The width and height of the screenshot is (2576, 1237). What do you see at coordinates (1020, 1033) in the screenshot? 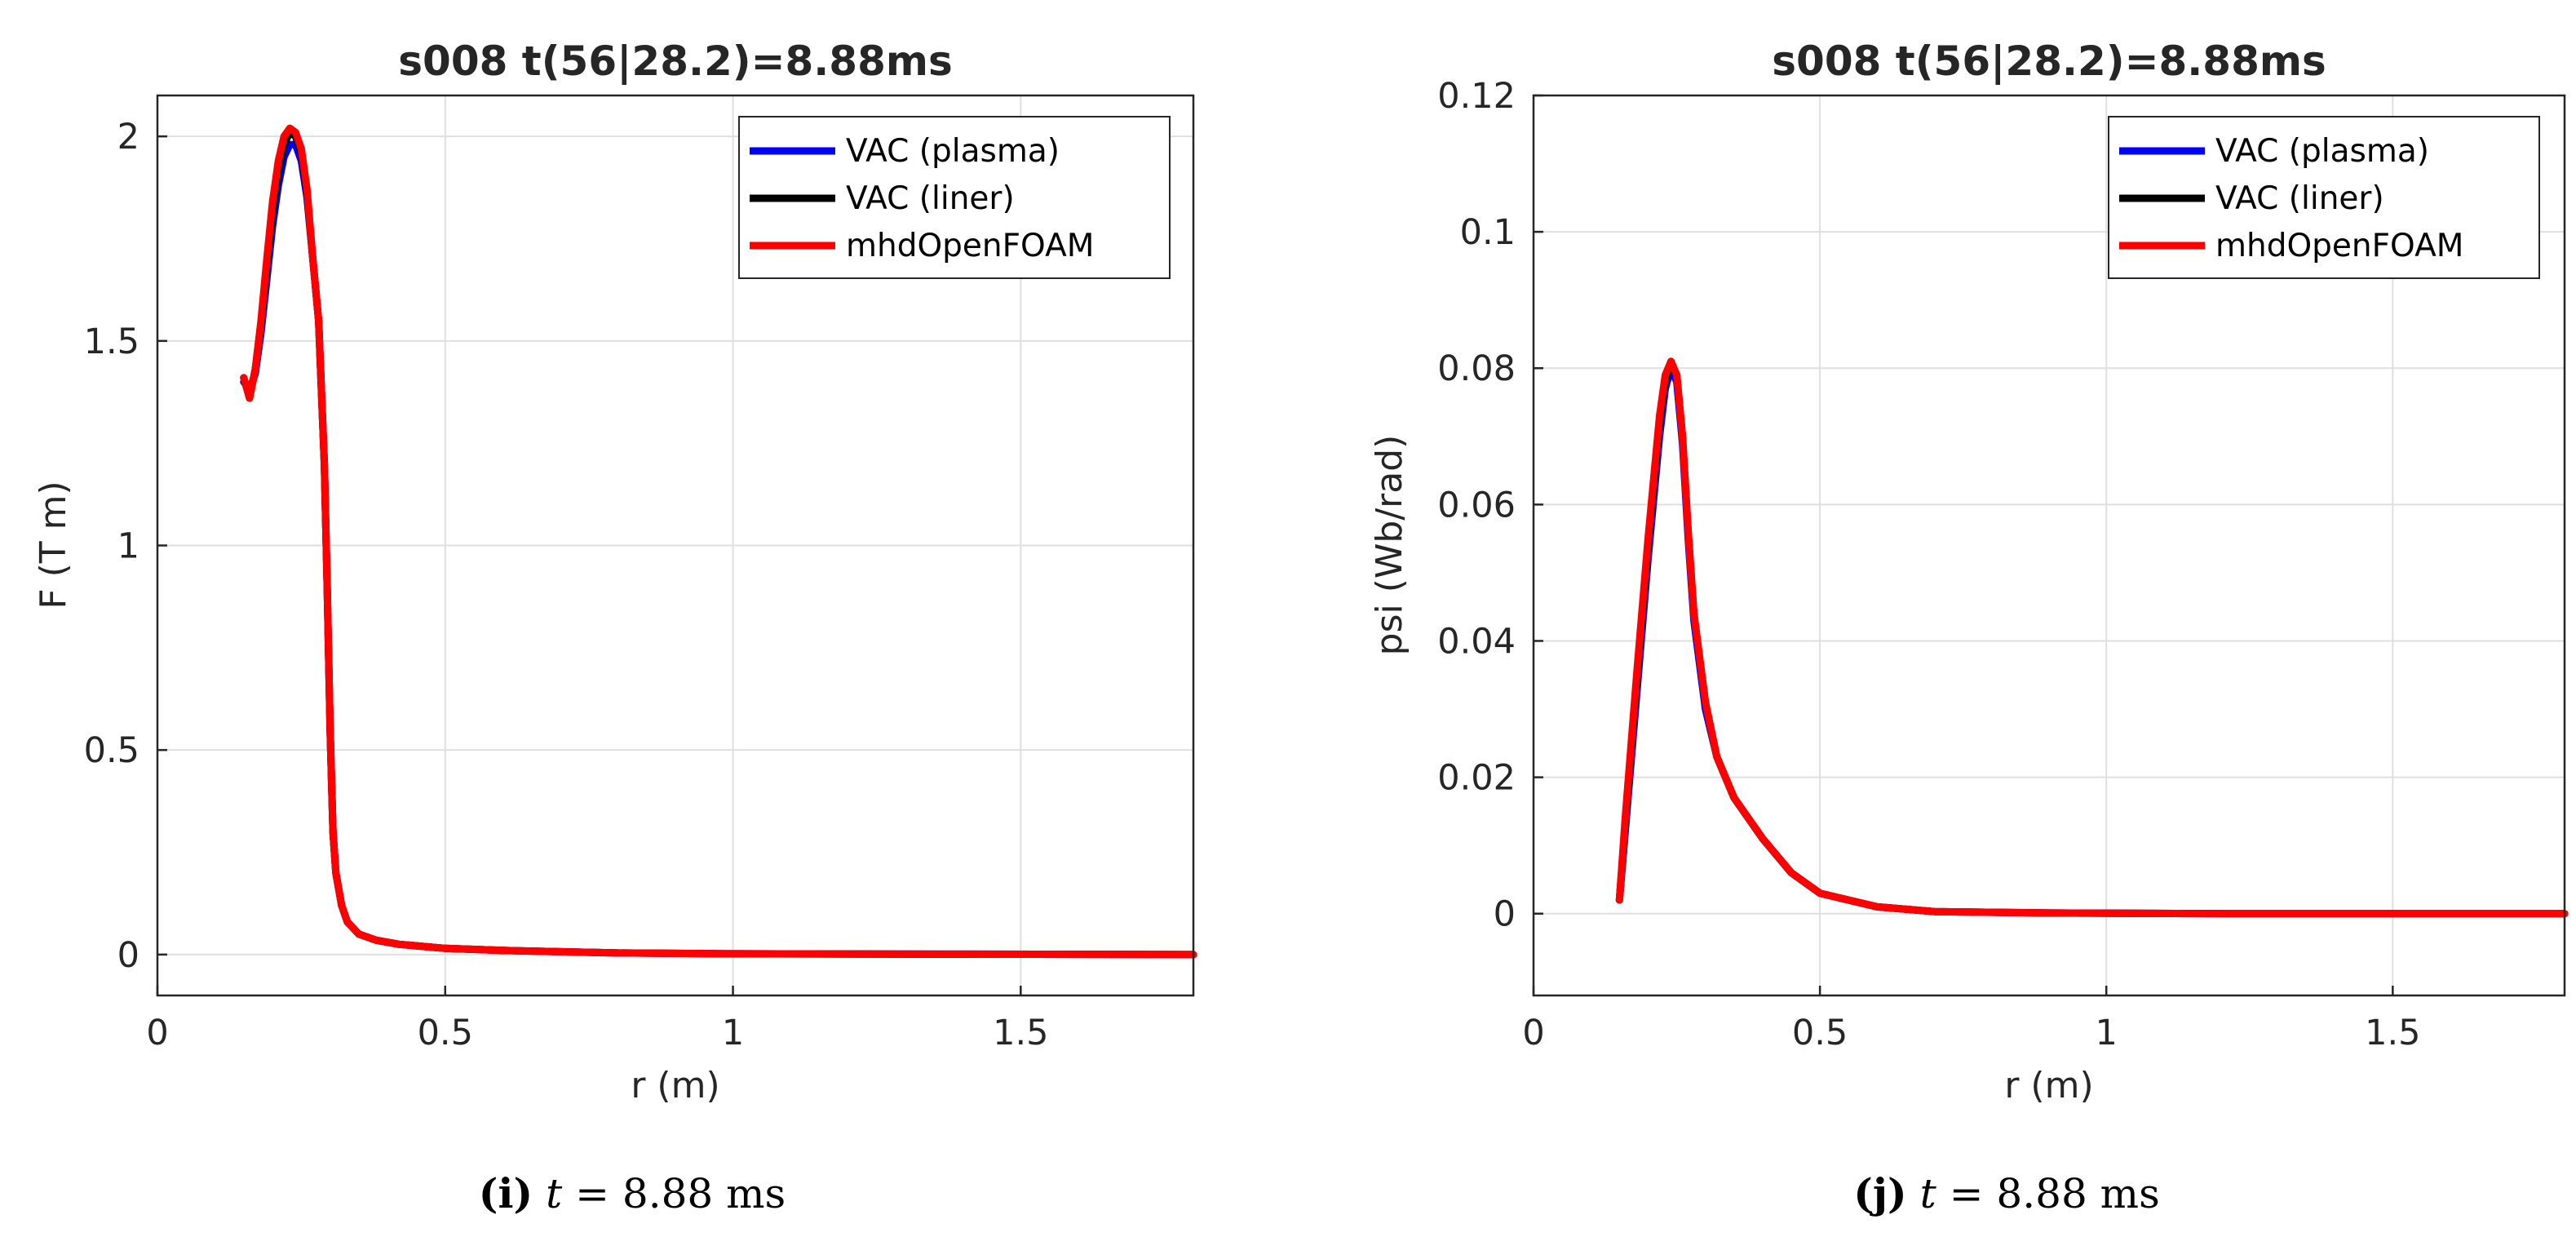
I see `x-tick-label-i: 1.5` at bounding box center [1020, 1033].